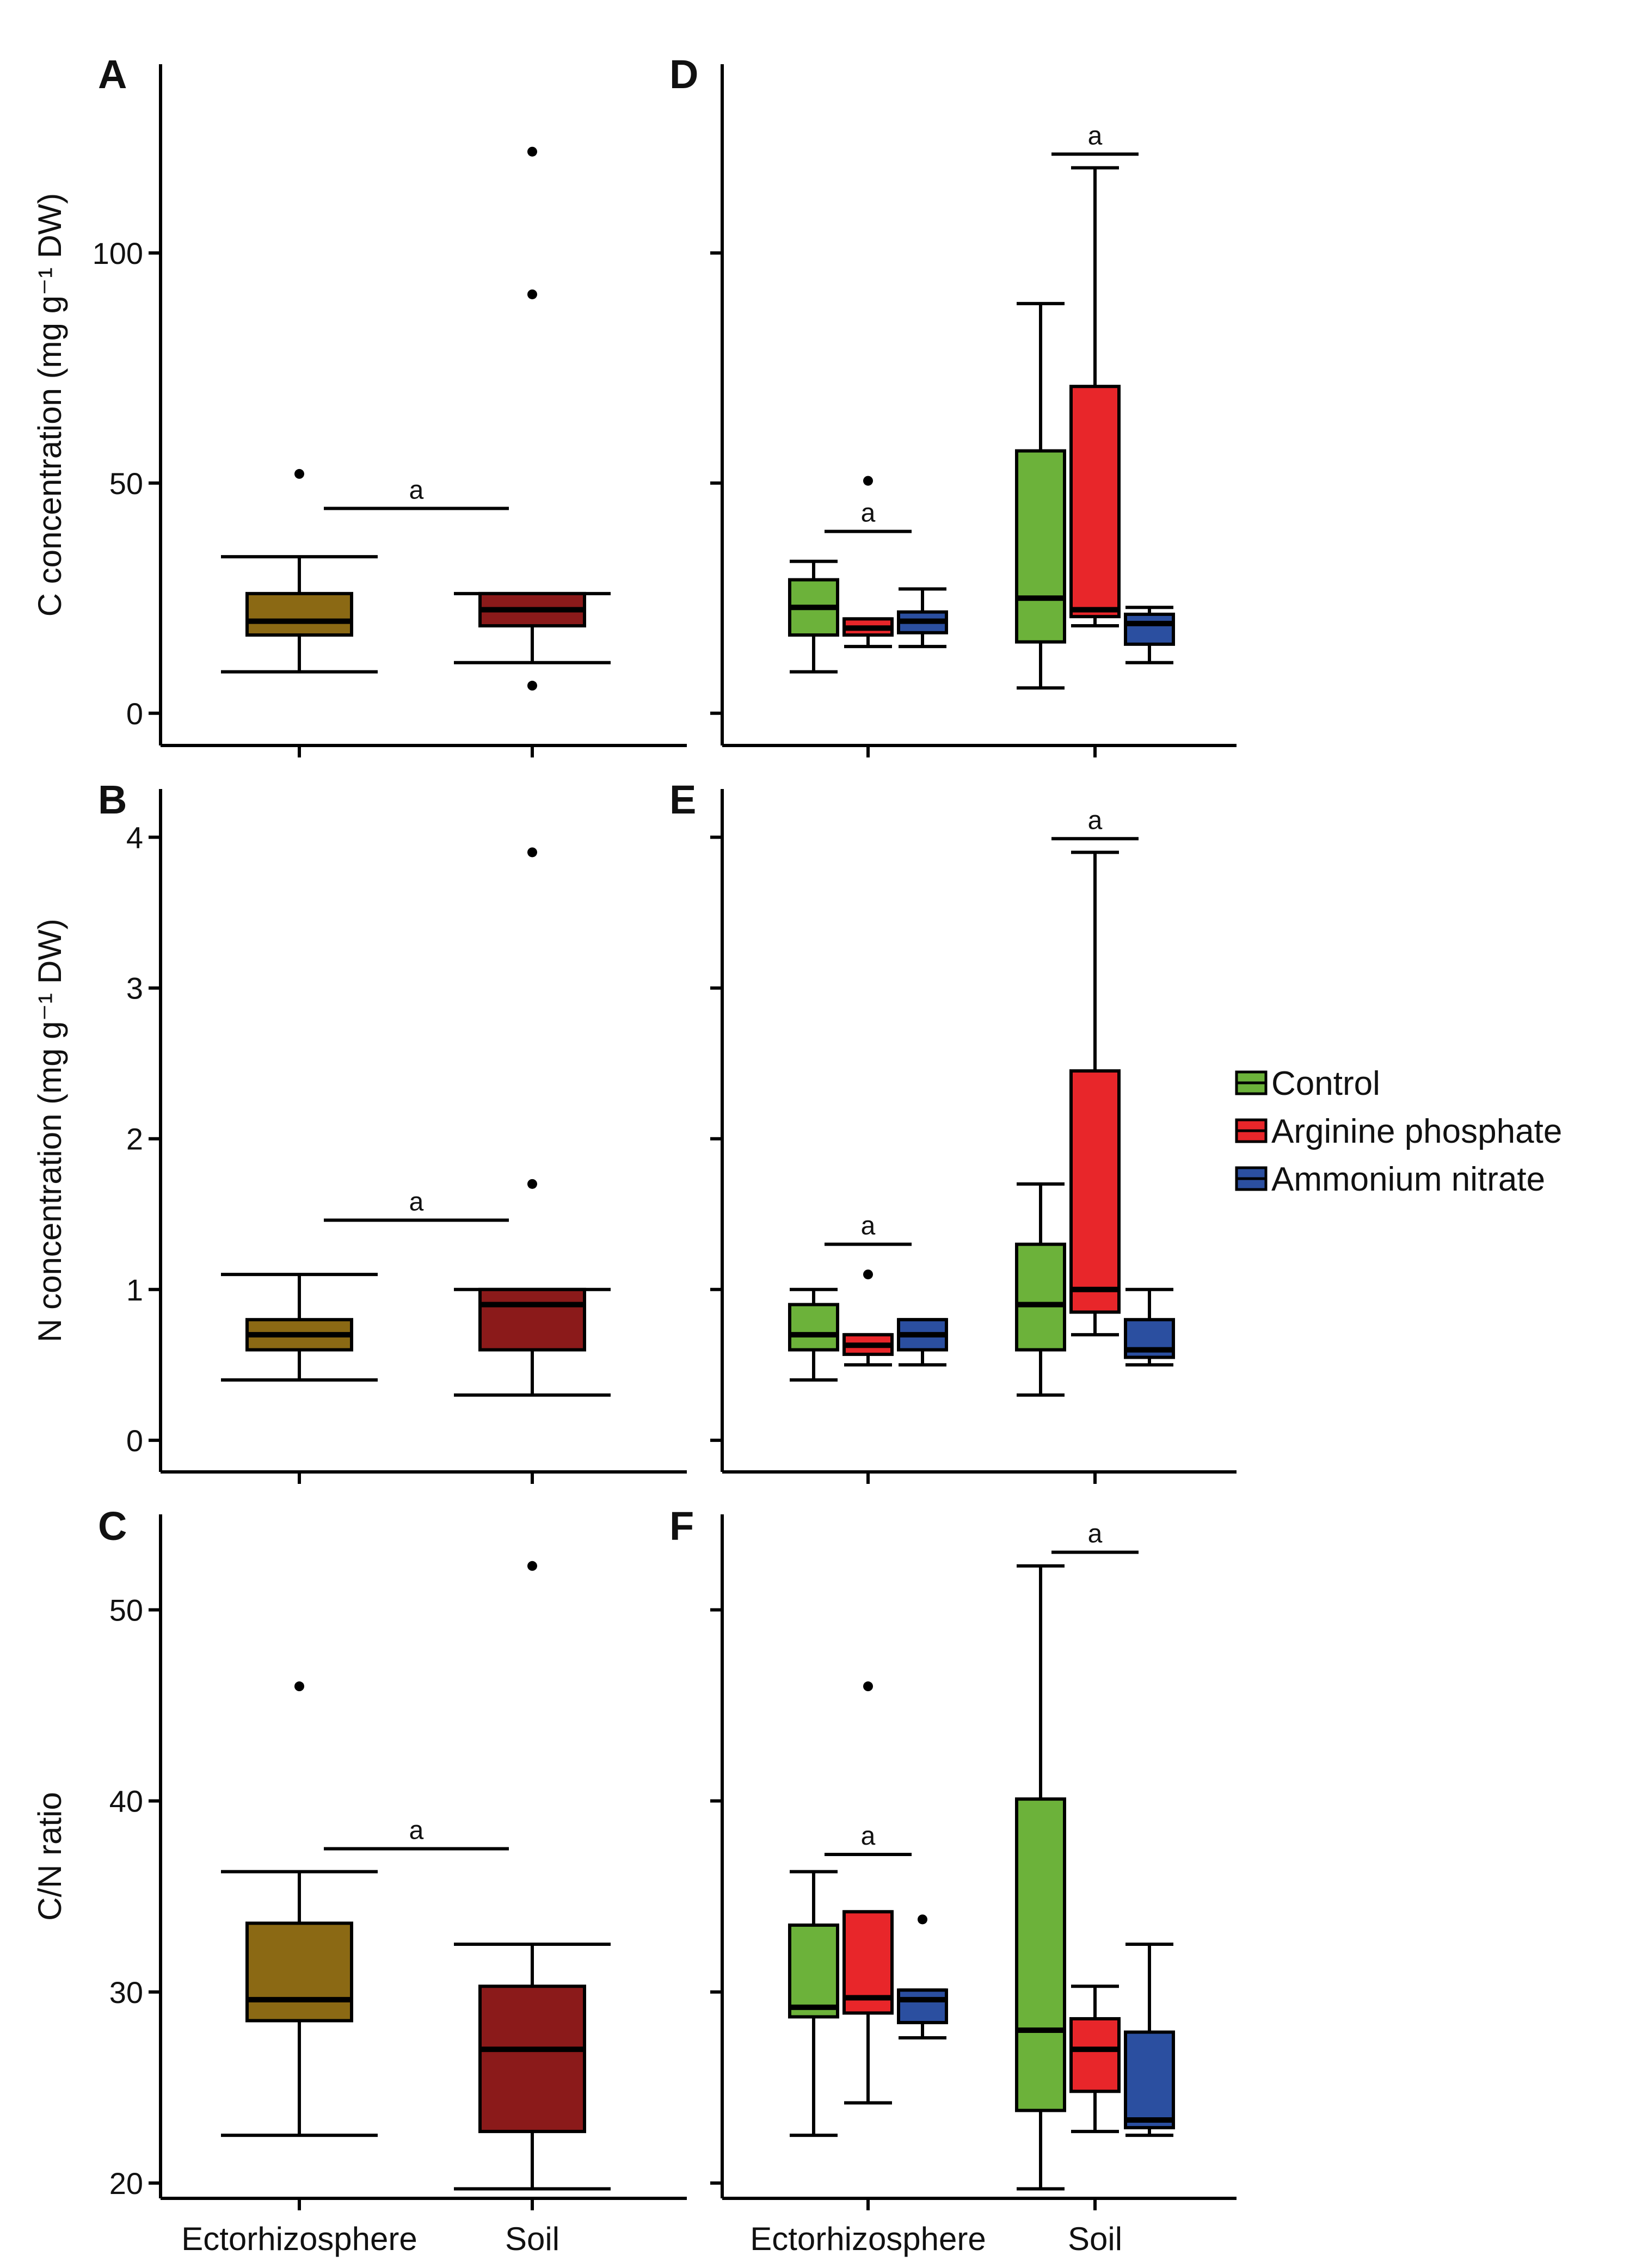 Image resolution: width=1630 pixels, height=2268 pixels. What do you see at coordinates (126, 1992) in the screenshot?
I see `y-tick-label: 30` at bounding box center [126, 1992].